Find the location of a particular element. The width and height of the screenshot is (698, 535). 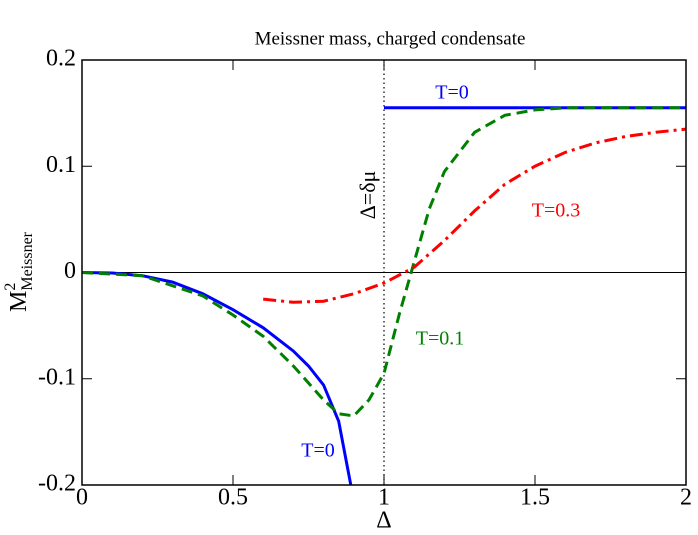

annotation: T=0.3 is located at coordinates (556, 211).